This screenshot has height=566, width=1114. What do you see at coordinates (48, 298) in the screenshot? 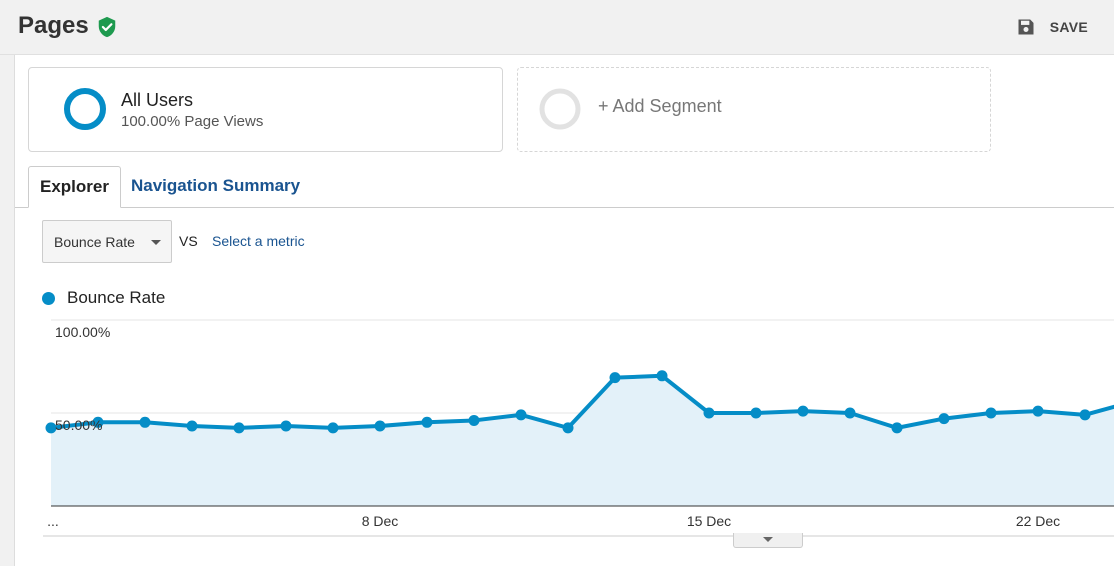
I see `legend-dot` at bounding box center [48, 298].